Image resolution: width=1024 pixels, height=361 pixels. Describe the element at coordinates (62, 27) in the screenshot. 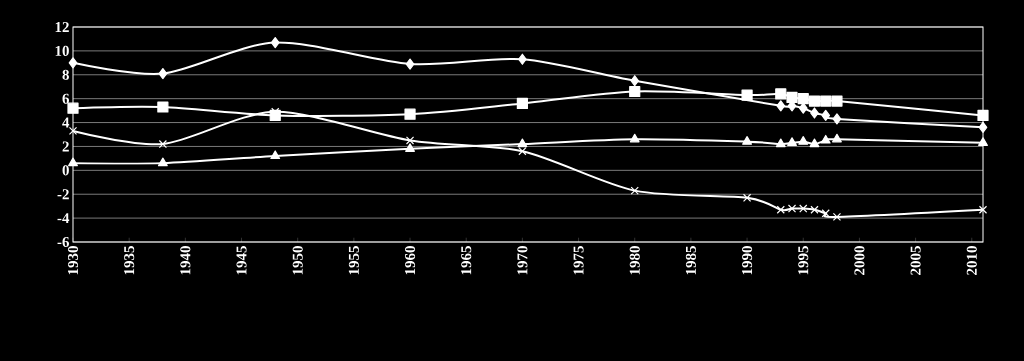

I see `y-tick-label: 12` at that location.